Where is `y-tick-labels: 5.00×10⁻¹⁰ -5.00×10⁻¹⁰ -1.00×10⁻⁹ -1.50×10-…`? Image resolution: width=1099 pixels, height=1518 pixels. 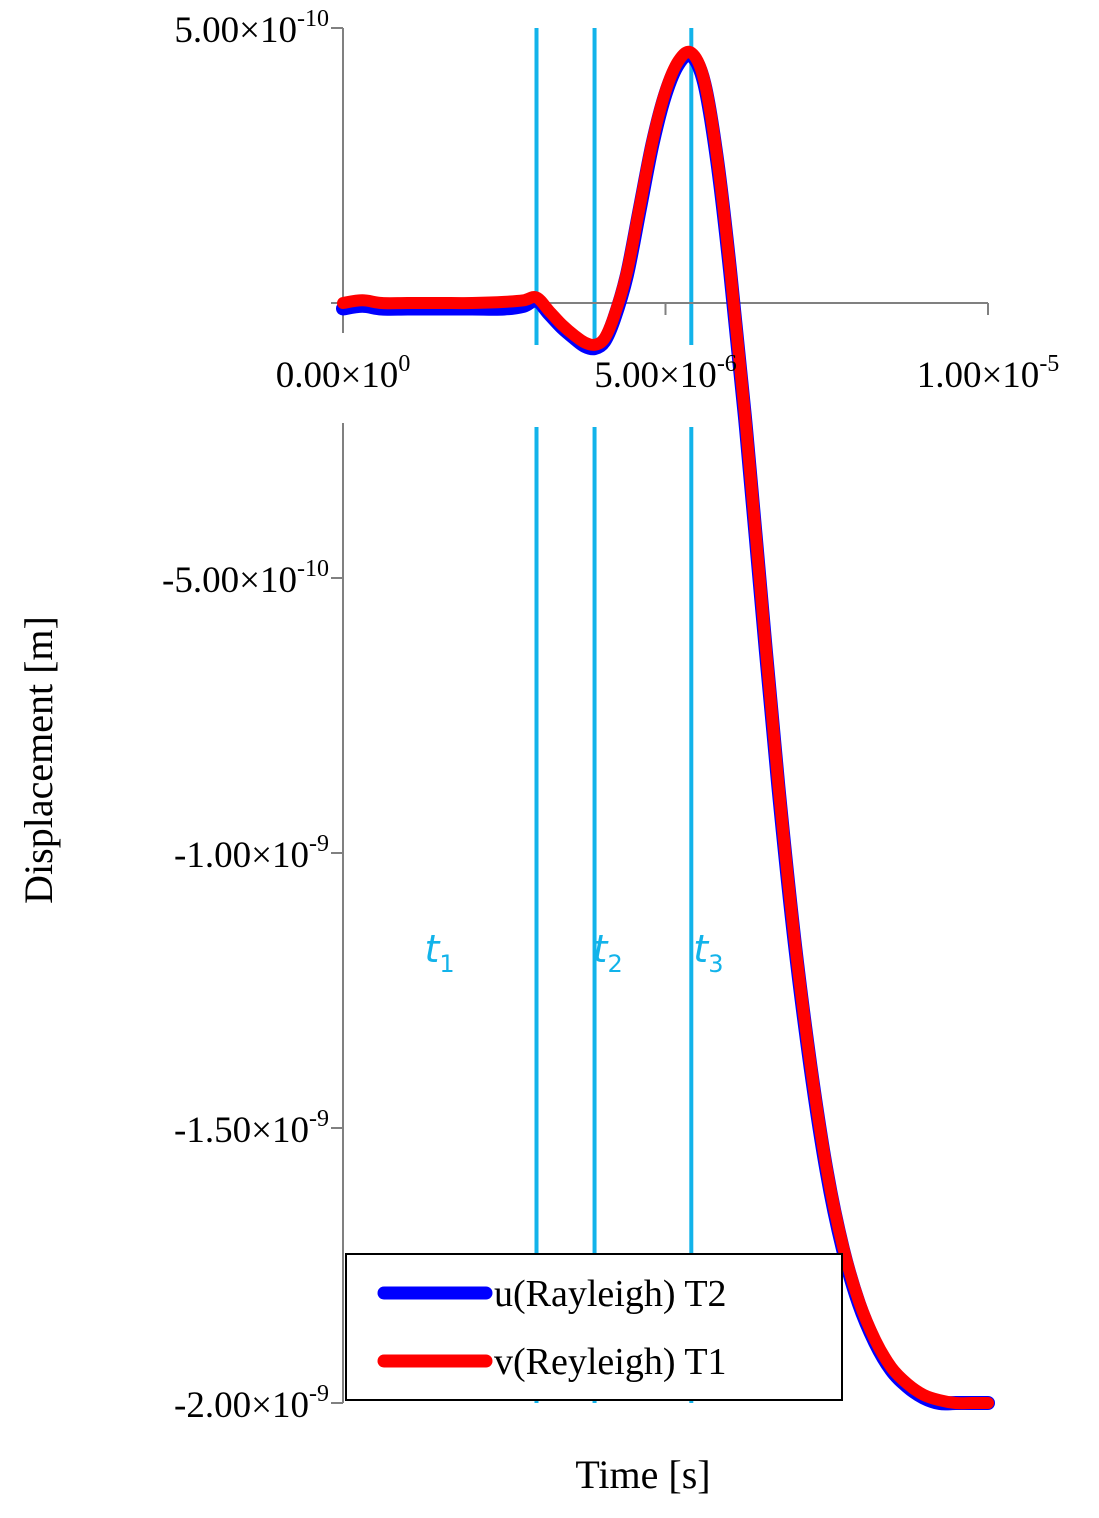 y-tick-labels: 5.00×10⁻¹⁰ -5.00×10⁻¹⁰ -1.00×10⁻⁹ -1.50×10-… is located at coordinates (245, 716).